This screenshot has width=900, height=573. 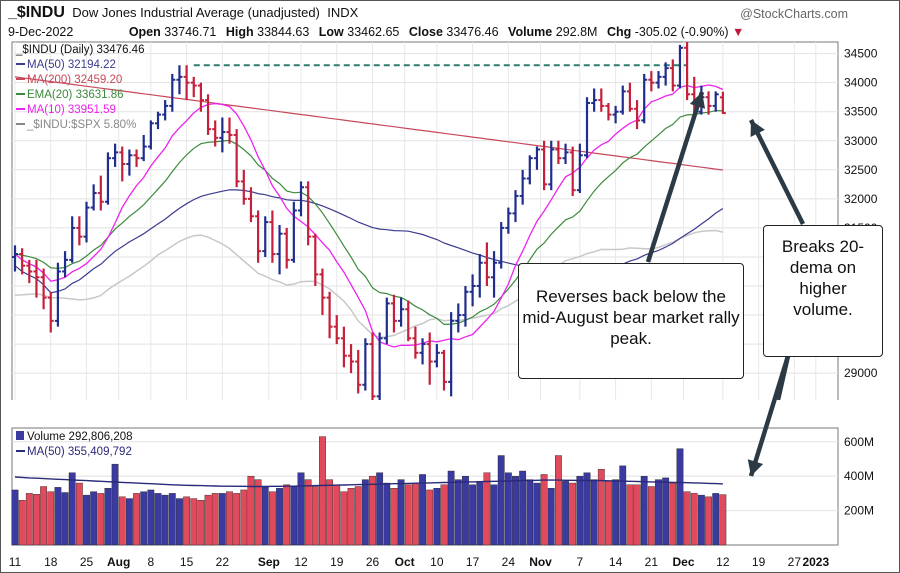 What do you see at coordinates (861, 112) in the screenshot?
I see `price-axis-tick-label: 33500` at bounding box center [861, 112].